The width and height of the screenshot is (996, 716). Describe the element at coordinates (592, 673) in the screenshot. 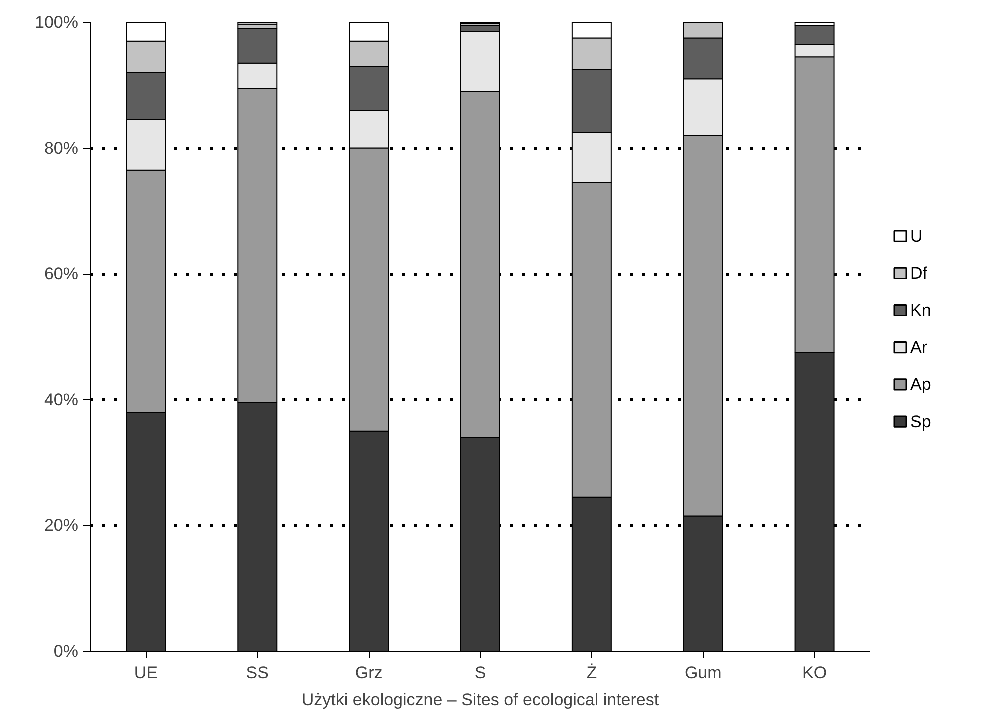

I see `x-tick-label: Ż` at that location.